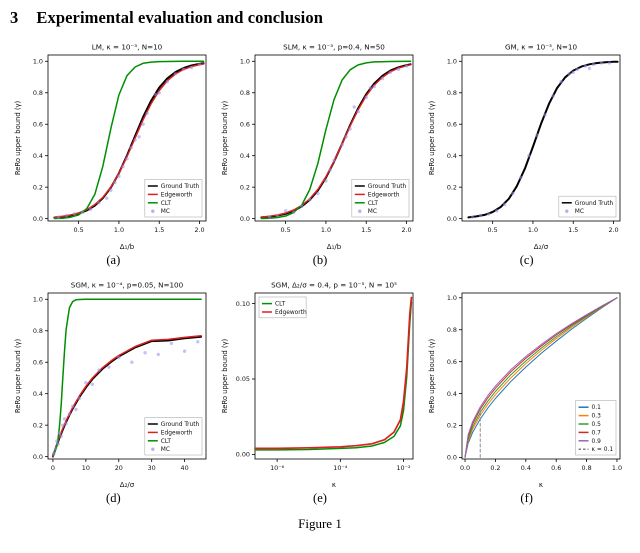  I want to click on axes-frame, so click(334, 376).